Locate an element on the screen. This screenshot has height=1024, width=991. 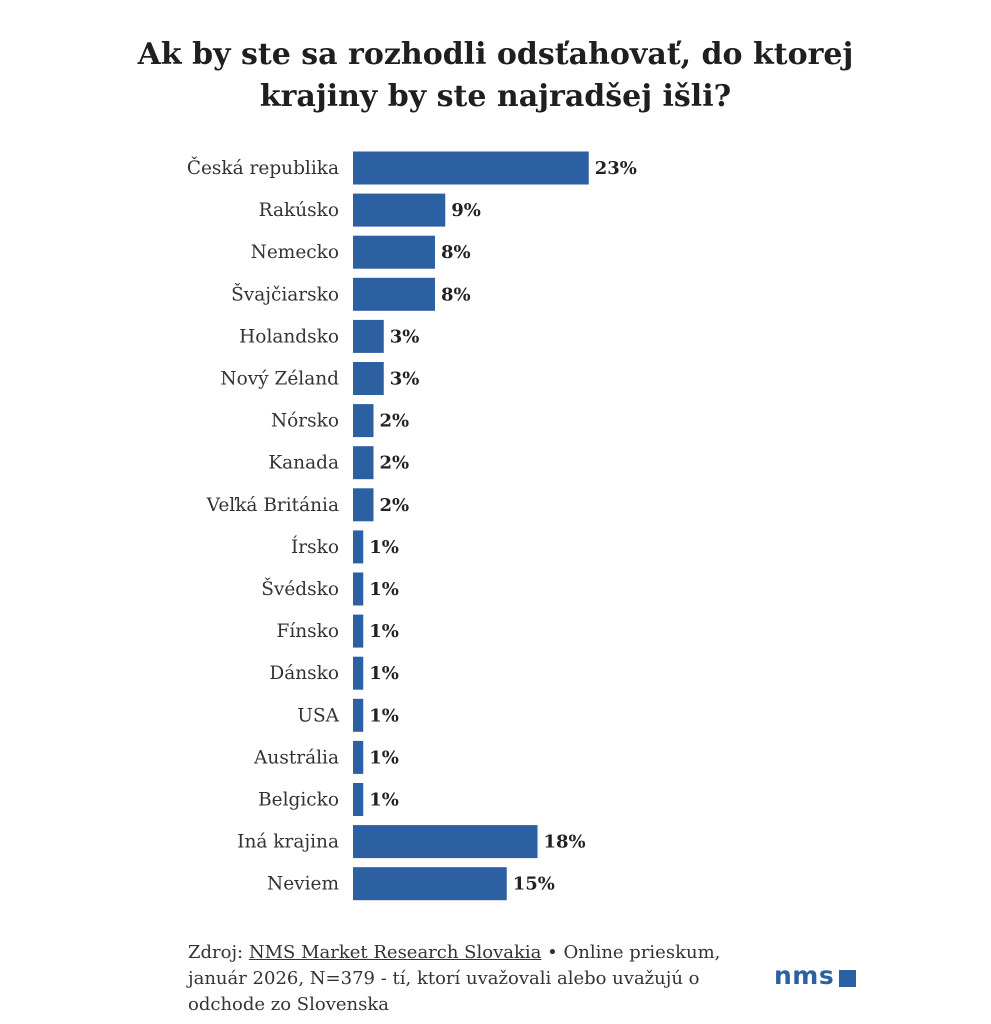
category-label: Švédsko is located at coordinates (300, 588).